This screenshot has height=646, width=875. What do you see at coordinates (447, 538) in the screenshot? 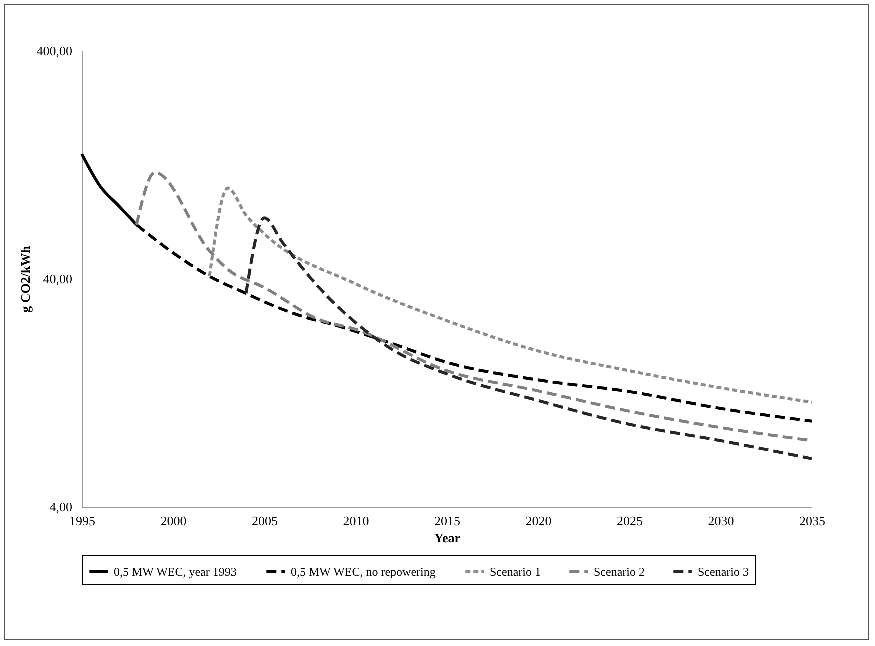
I see `x-axis-title: Year` at bounding box center [447, 538].